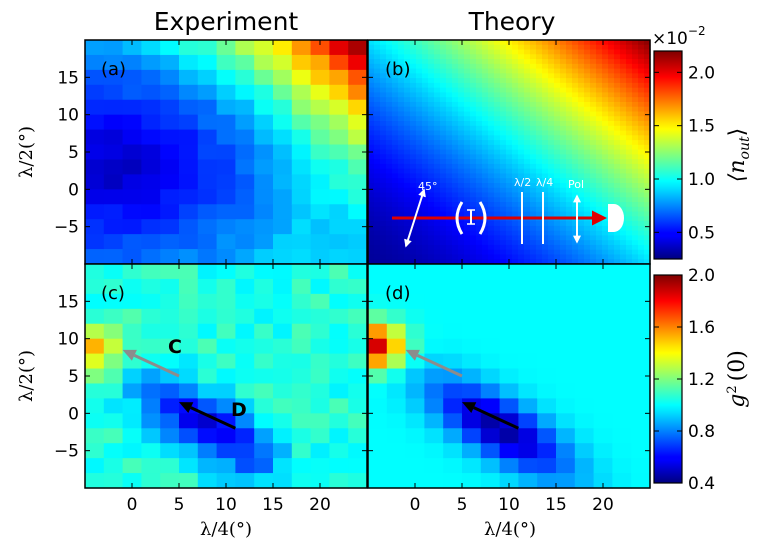 This screenshot has height=555, width=760. I want to click on x-tick-label: 10, so click(509, 505).